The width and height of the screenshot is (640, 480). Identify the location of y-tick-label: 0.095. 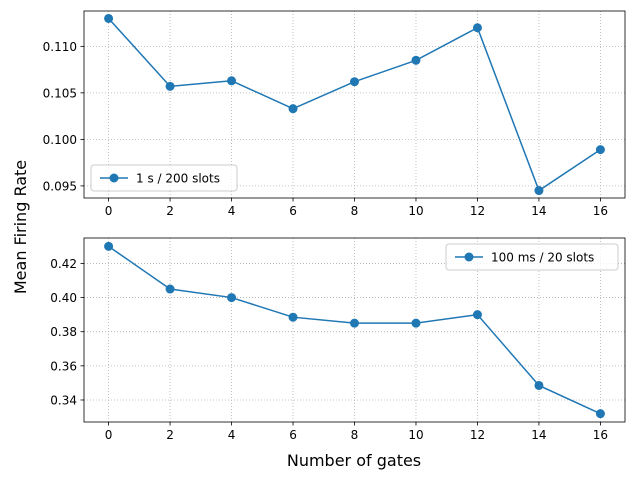
(60, 186).